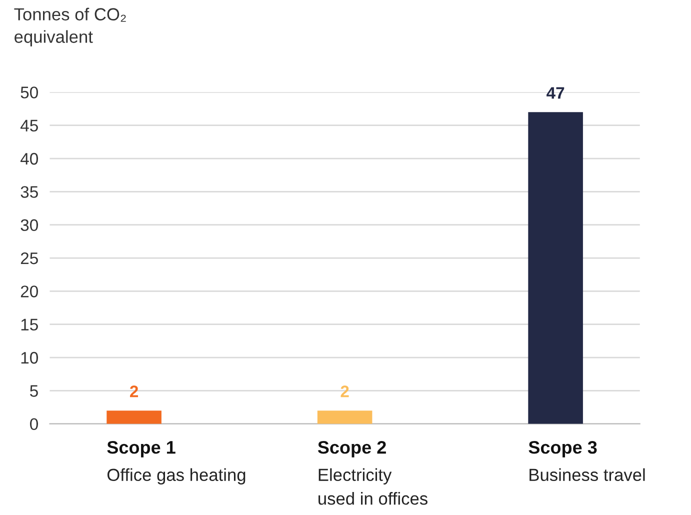  I want to click on y-tick-label: 5, so click(34, 391).